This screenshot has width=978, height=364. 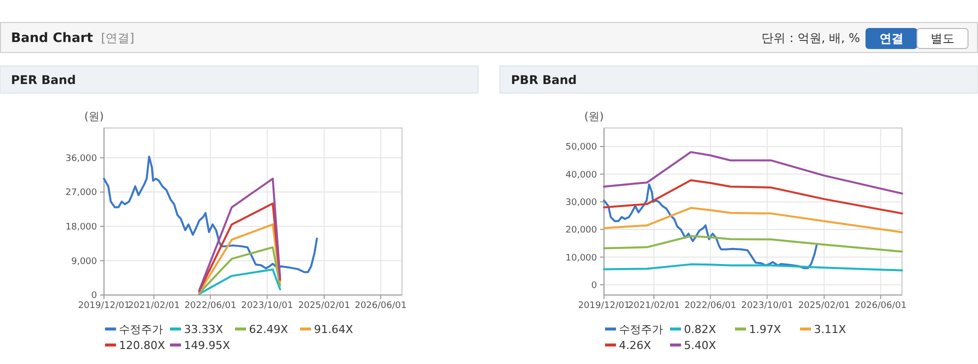 I want to click on text: [연결], so click(x=117, y=38).